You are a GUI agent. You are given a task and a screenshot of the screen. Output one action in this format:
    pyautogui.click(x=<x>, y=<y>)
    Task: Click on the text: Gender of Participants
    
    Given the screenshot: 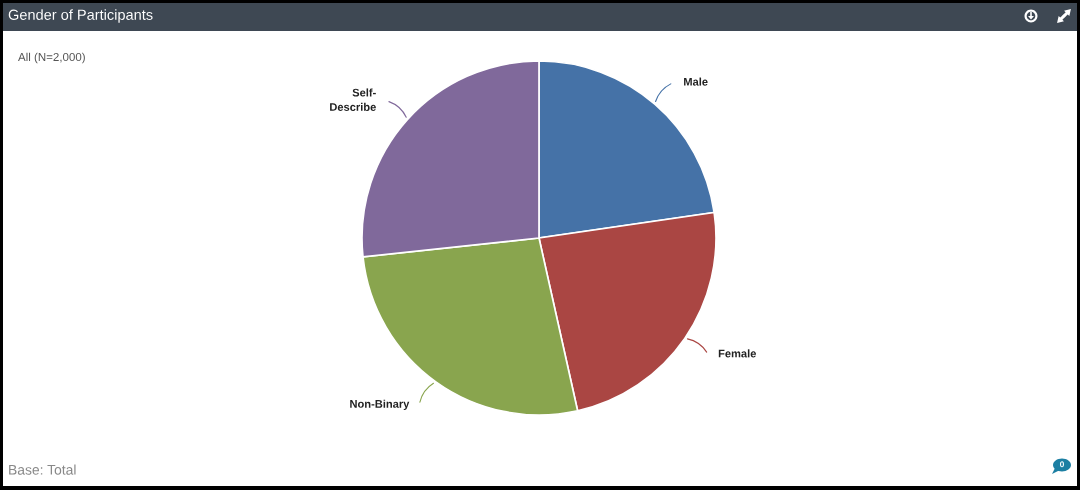 What is the action you would take?
    pyautogui.click(x=80, y=16)
    